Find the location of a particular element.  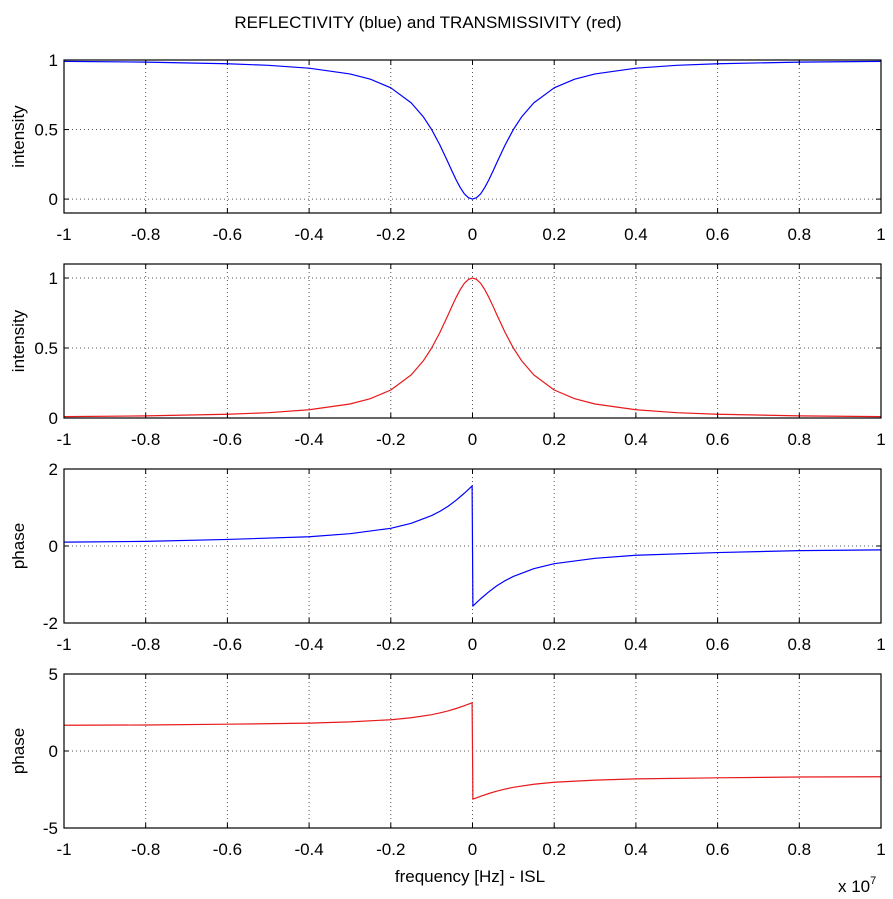

y-tick-label: 5 is located at coordinates (53, 674).